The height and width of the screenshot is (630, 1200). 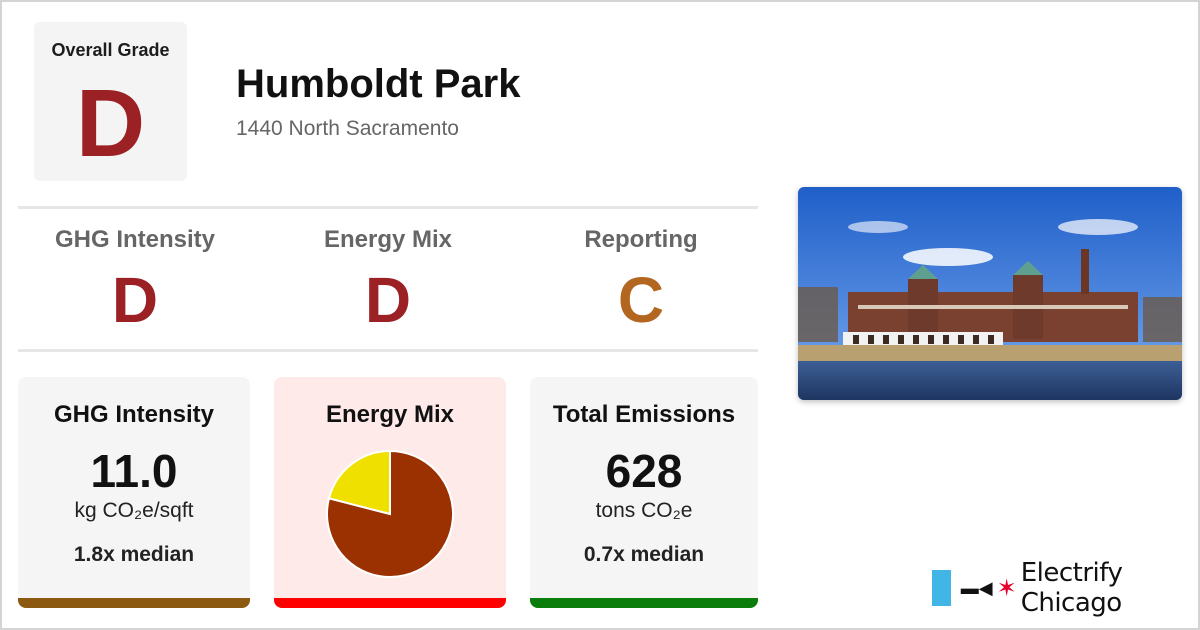 What do you see at coordinates (644, 510) in the screenshot?
I see `total-emissions-unit: tons CO₂e` at bounding box center [644, 510].